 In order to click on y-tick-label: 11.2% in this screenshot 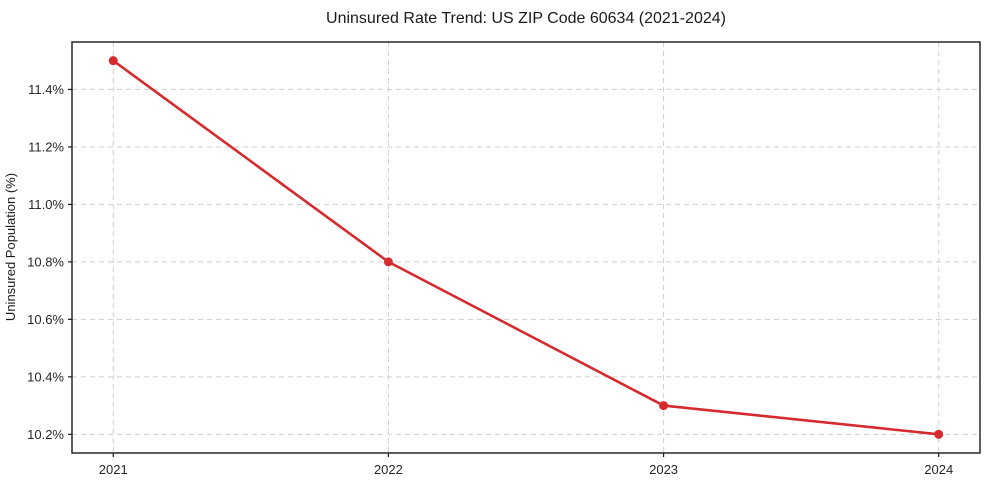, I will do `click(46, 146)`.